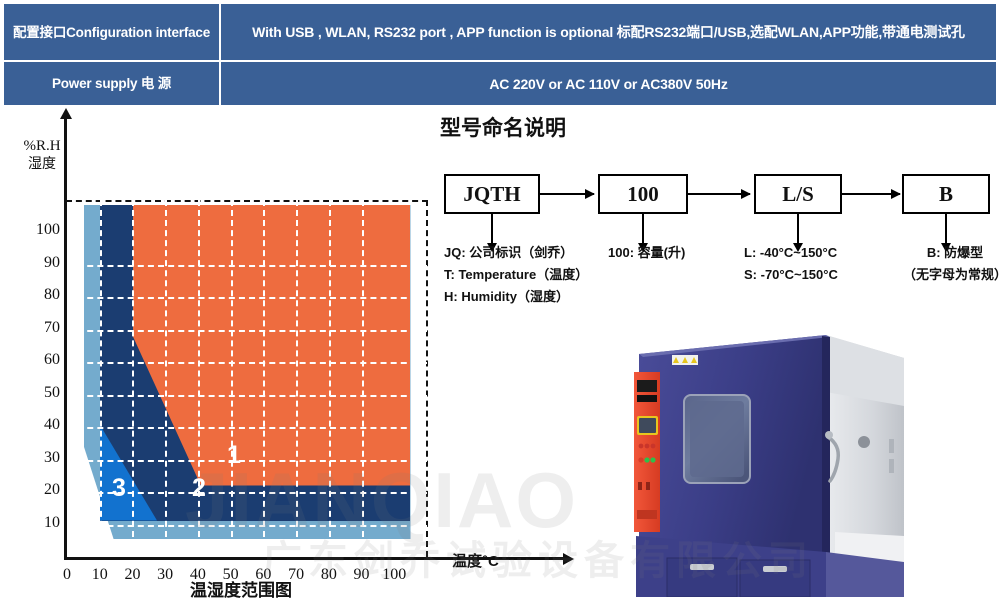 This screenshot has width=1000, height=601. I want to click on chart-caption: 温湿度范围图, so click(241, 590).